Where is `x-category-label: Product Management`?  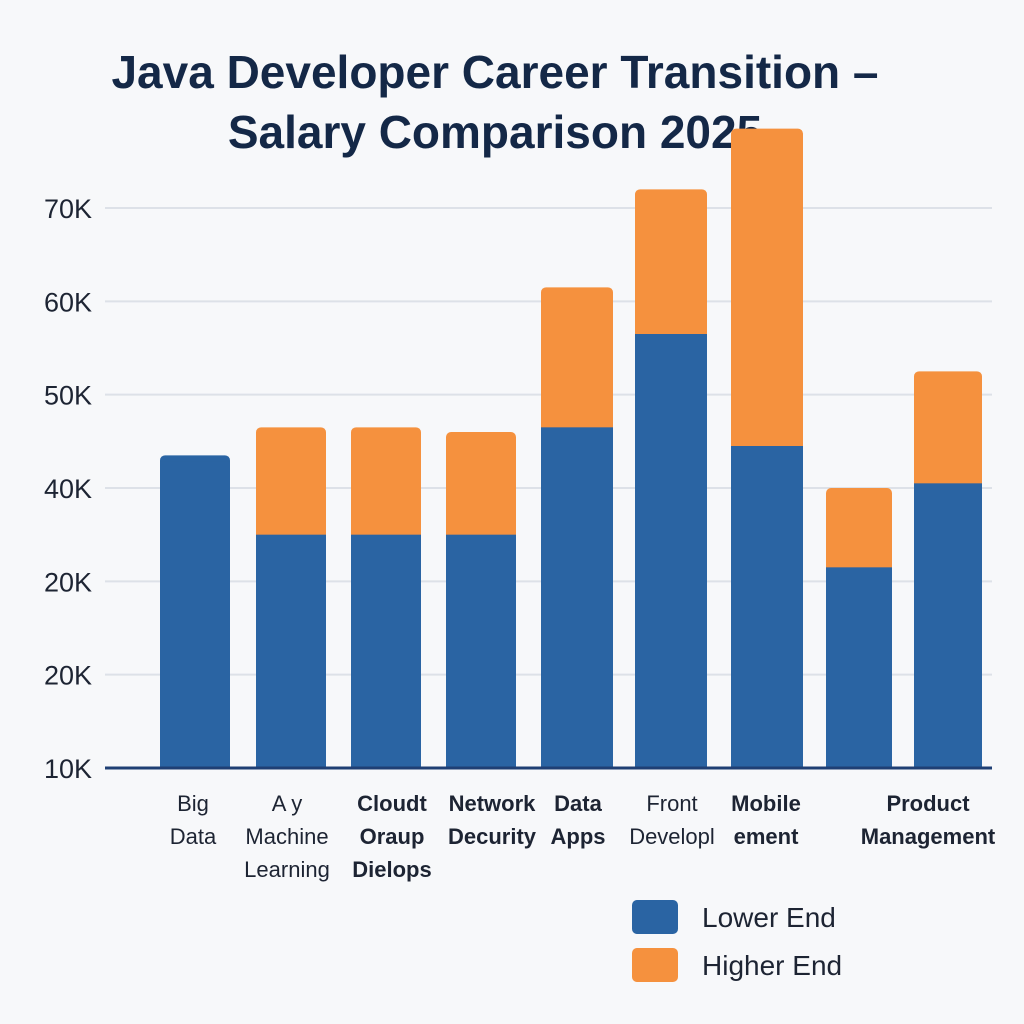 x-category-label: Product Management is located at coordinates (928, 820).